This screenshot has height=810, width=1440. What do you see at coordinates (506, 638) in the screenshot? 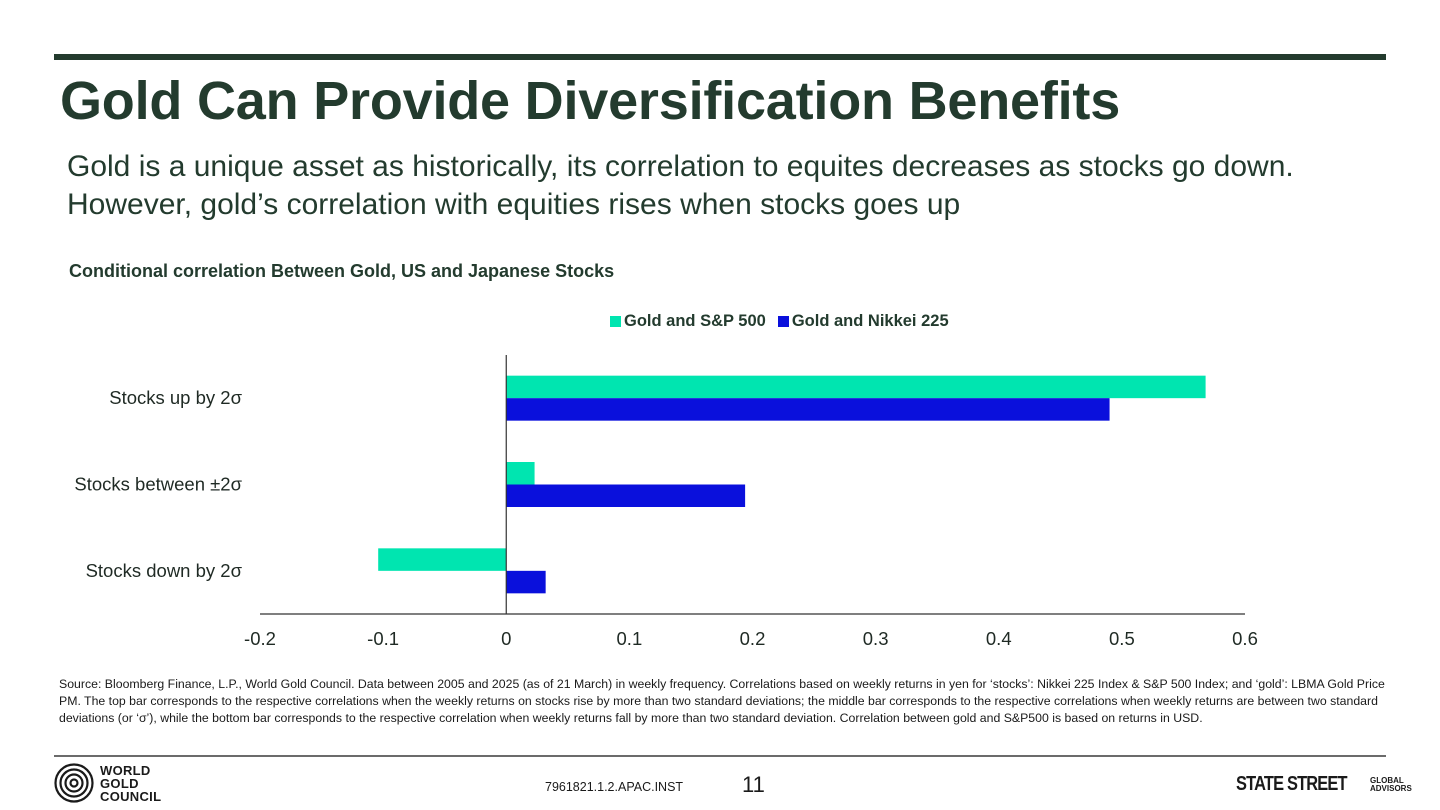
I see `x-tick-label-2: 0` at bounding box center [506, 638].